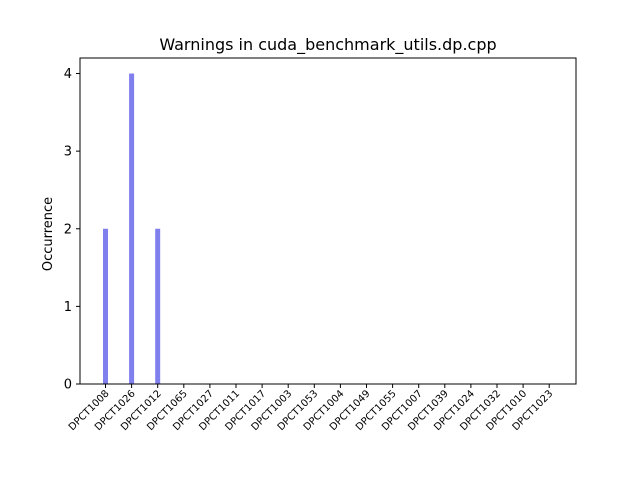  Describe the element at coordinates (105, 306) in the screenshot. I see `bar-dpct1008` at that location.